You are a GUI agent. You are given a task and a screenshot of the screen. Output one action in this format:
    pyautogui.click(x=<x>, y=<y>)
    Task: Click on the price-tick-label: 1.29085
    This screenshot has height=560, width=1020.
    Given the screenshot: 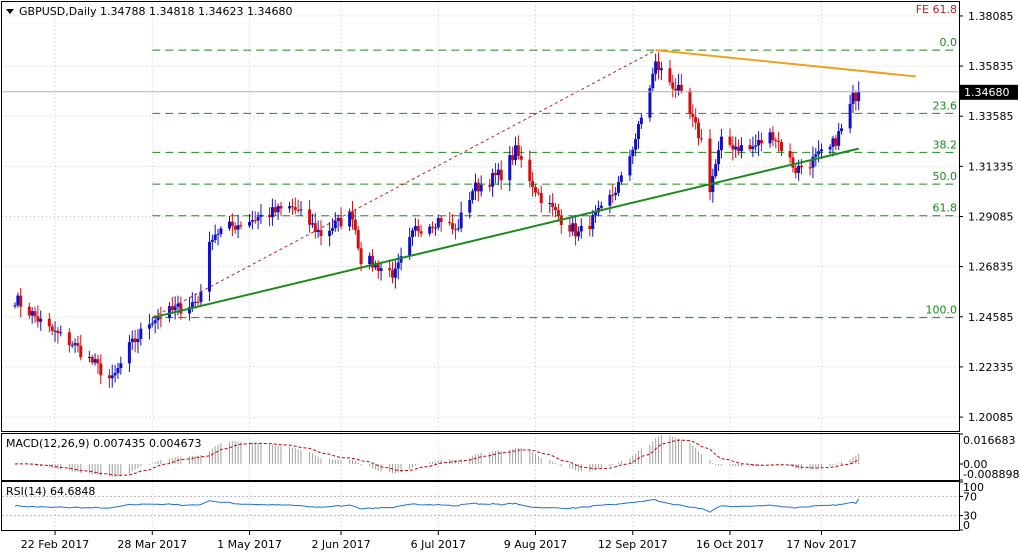 What is the action you would take?
    pyautogui.click(x=991, y=217)
    